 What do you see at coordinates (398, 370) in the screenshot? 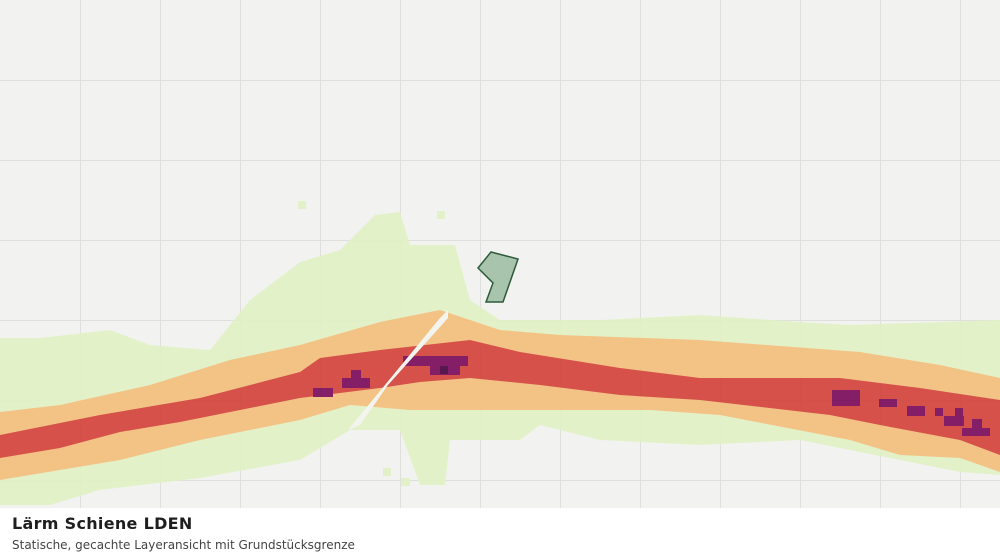
I see `noise-gap` at bounding box center [398, 370].